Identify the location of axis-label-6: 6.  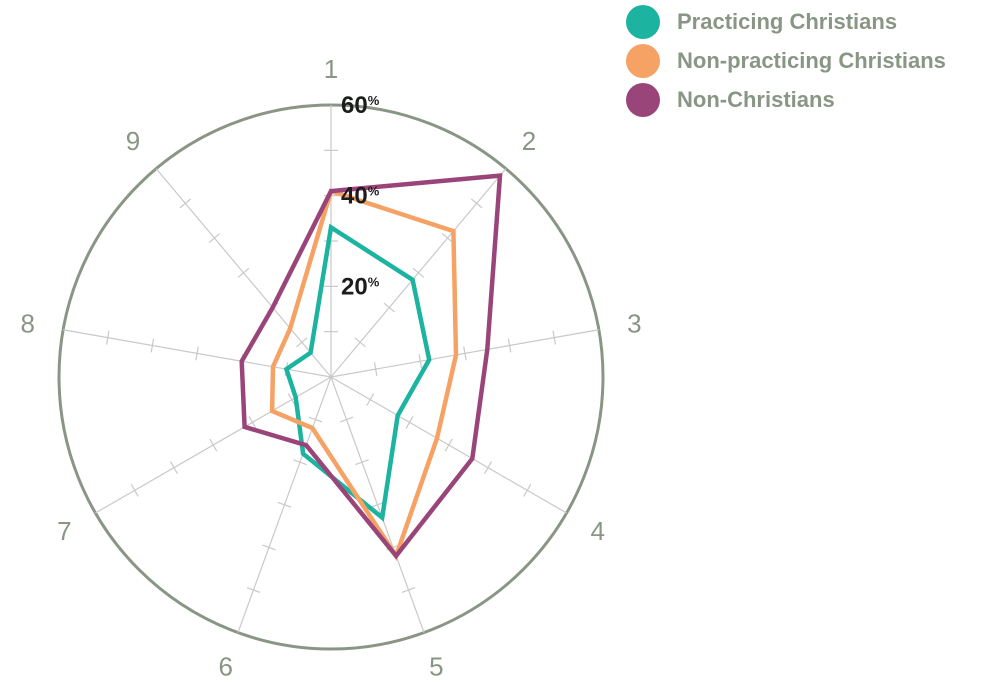
(225, 666).